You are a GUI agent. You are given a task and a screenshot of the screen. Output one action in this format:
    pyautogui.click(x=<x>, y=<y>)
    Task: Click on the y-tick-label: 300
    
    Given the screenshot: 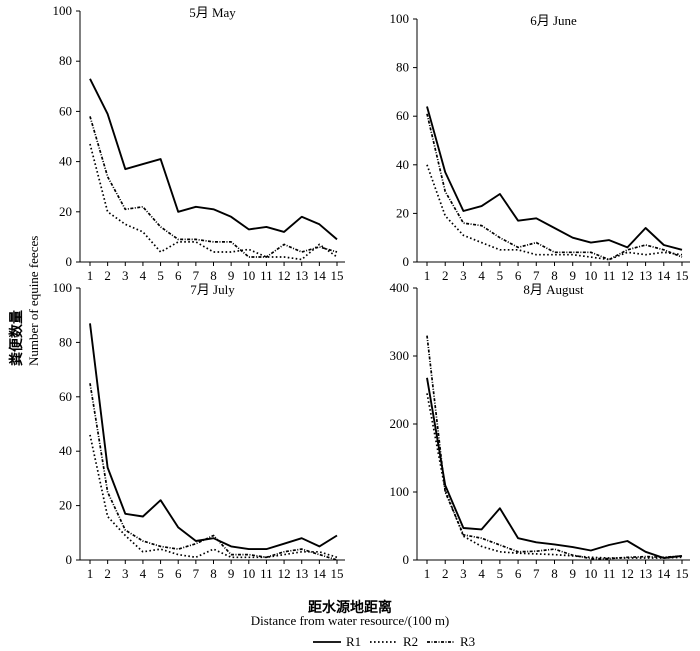 What is the action you would take?
    pyautogui.click(x=400, y=355)
    